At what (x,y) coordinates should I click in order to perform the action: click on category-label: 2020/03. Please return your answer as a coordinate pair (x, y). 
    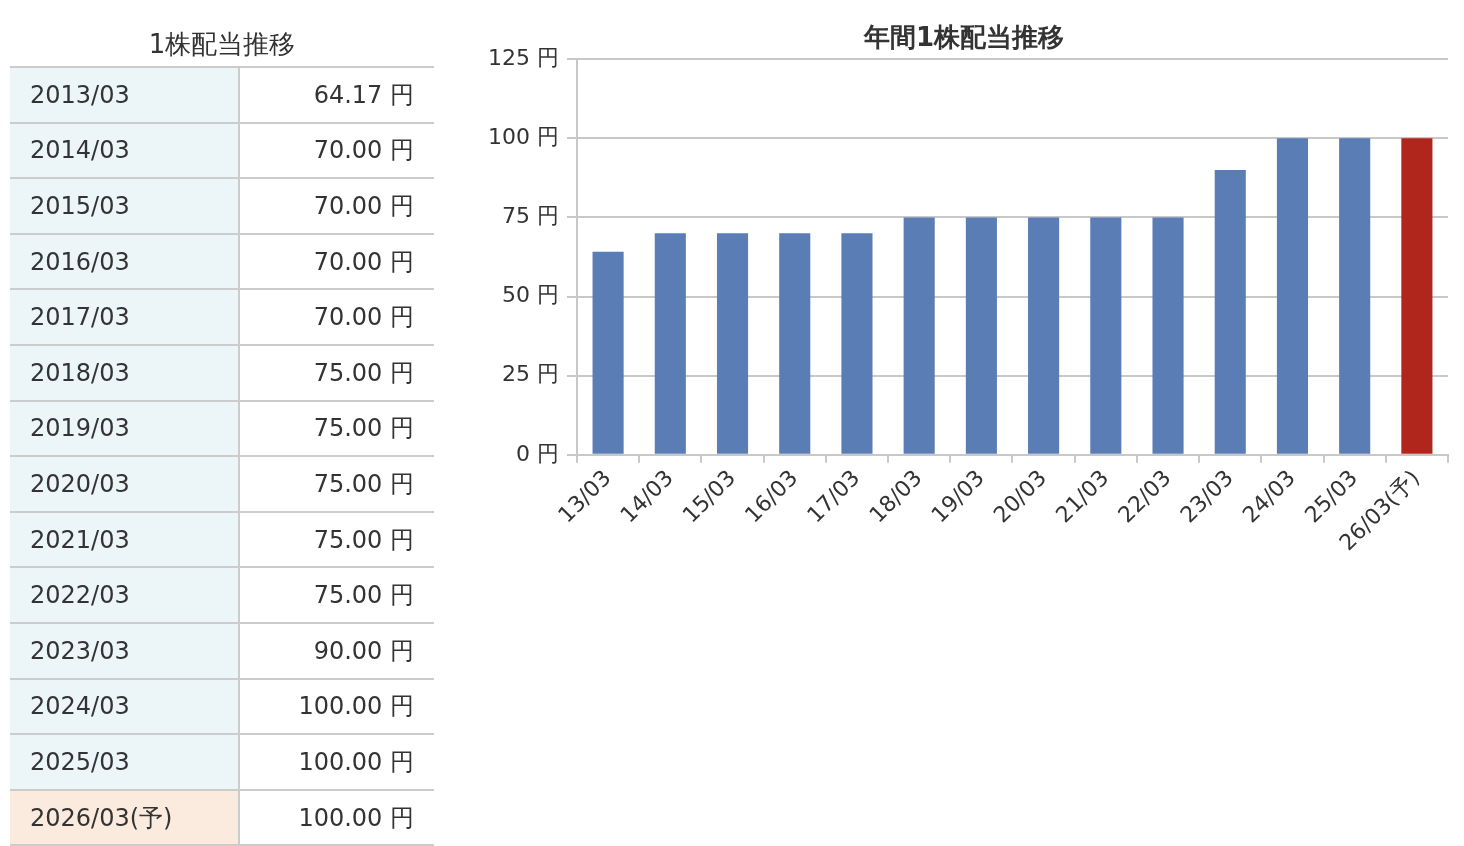
    Looking at the image, I should click on (124, 484).